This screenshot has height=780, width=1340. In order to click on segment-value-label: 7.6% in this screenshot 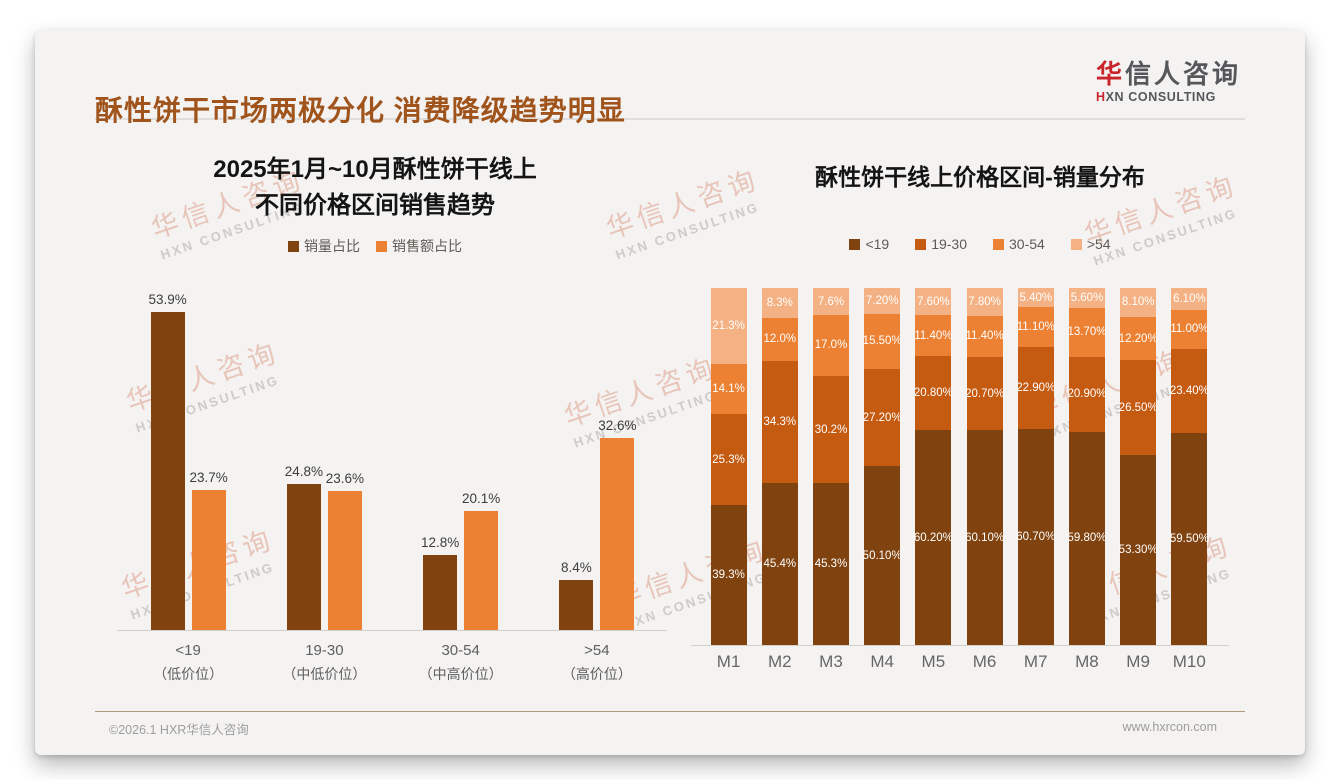, I will do `click(831, 301)`.